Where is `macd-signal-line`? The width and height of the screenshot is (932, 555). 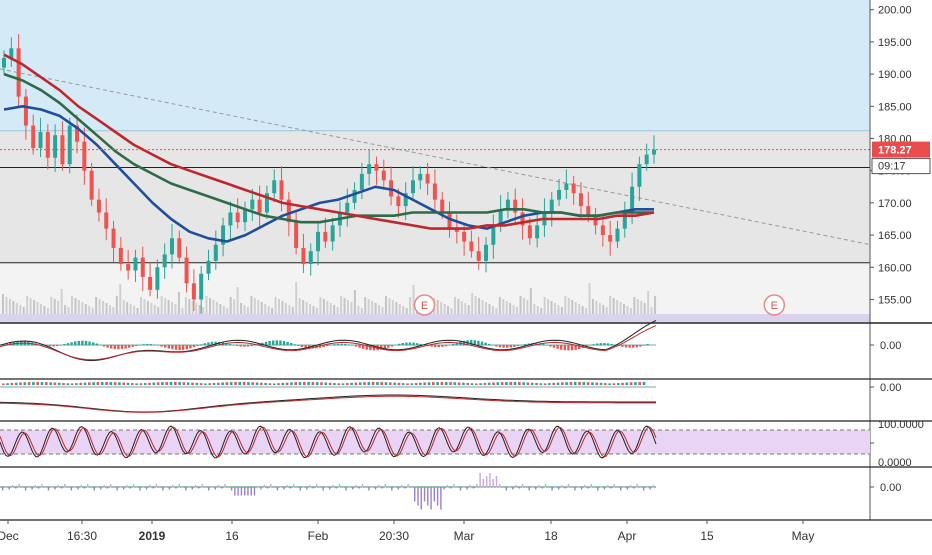 macd-signal-line is located at coordinates (328, 343).